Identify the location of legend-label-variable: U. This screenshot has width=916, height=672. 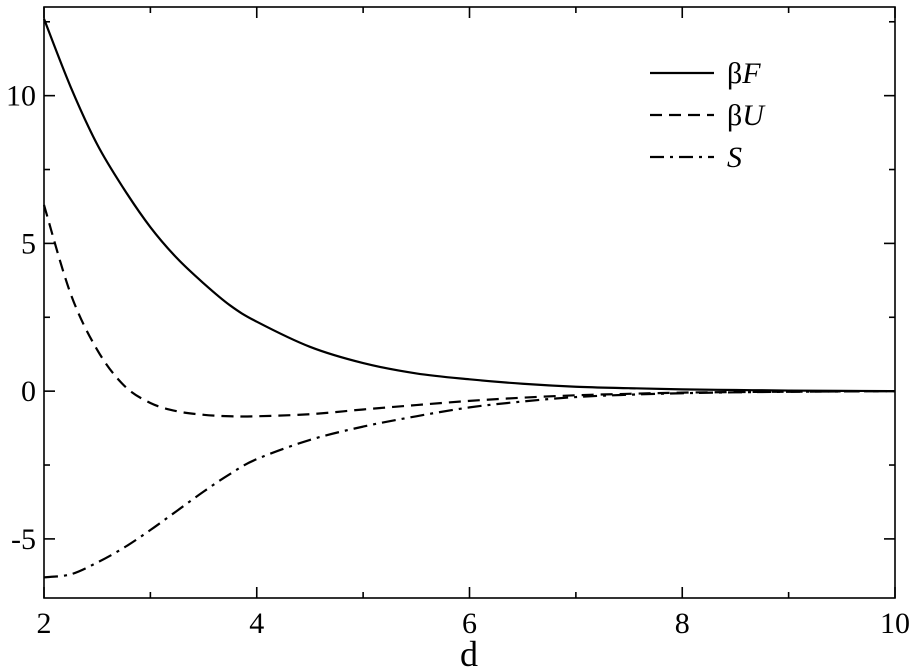
(754, 115).